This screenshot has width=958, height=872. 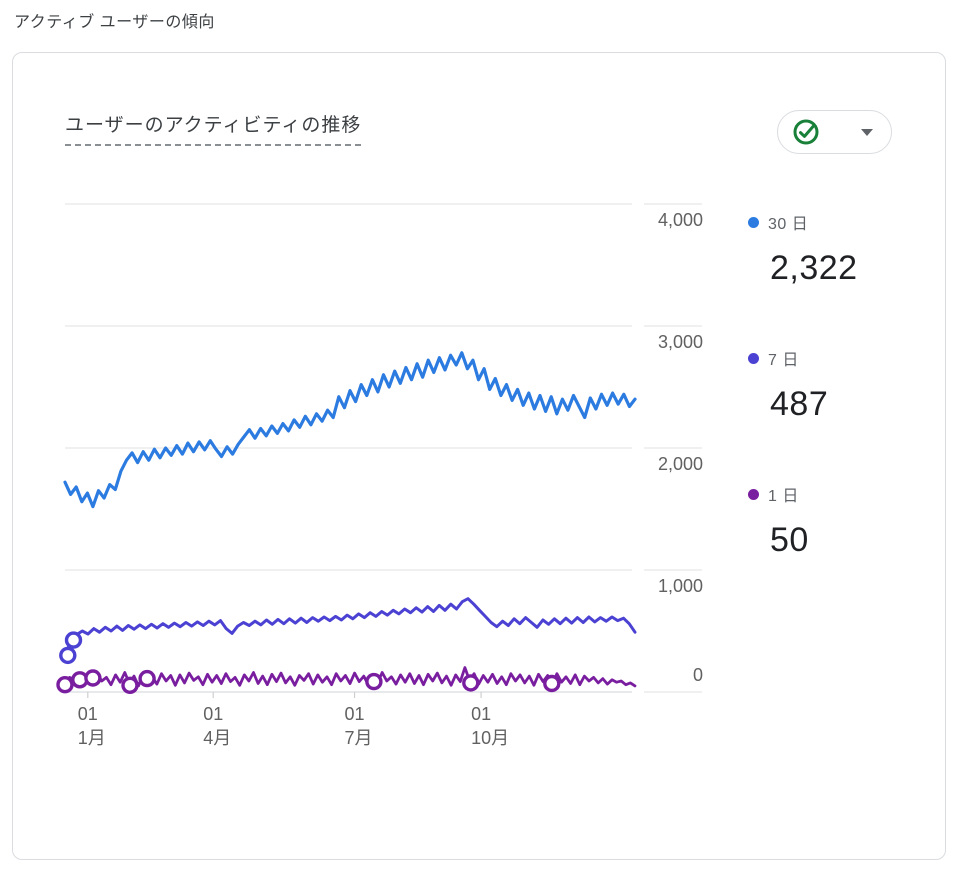 I want to click on chevron-down-icon, so click(x=867, y=132).